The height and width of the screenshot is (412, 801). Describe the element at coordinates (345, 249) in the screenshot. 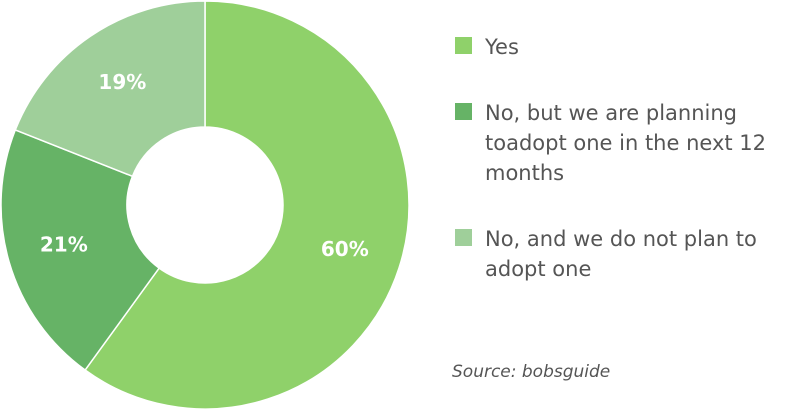

I see `value-label: 60%` at that location.